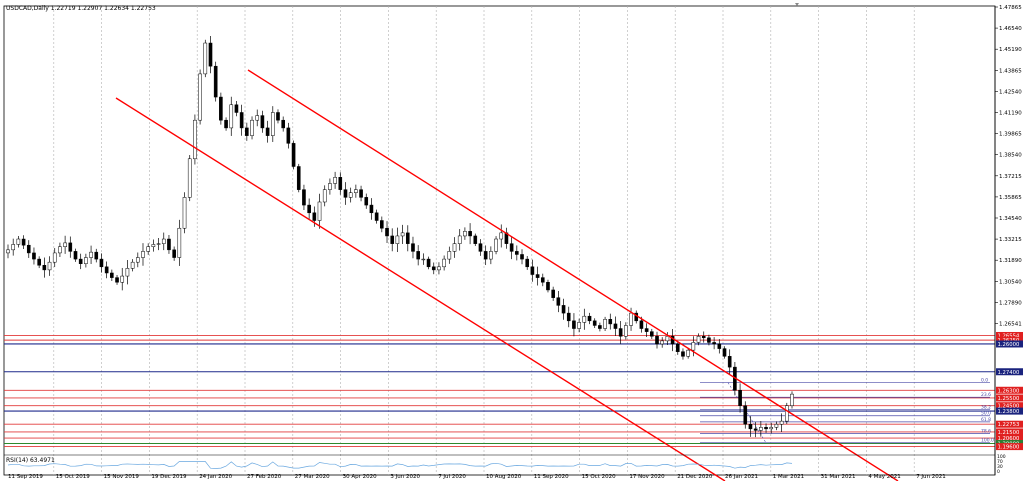  I want to click on y-tick-label: 1.39865, so click(1010, 135).